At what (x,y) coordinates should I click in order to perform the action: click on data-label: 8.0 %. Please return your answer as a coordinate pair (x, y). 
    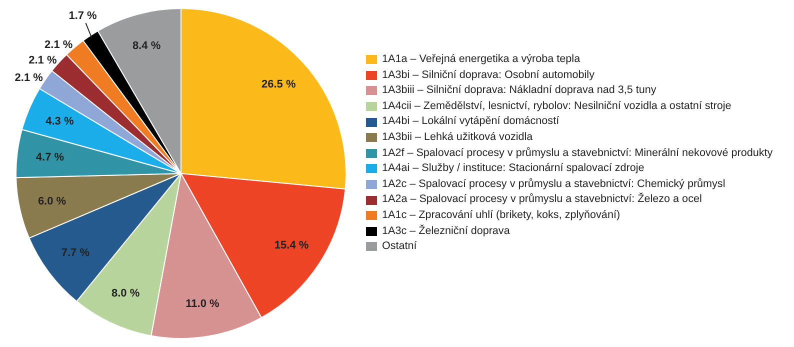
    Looking at the image, I should click on (125, 293).